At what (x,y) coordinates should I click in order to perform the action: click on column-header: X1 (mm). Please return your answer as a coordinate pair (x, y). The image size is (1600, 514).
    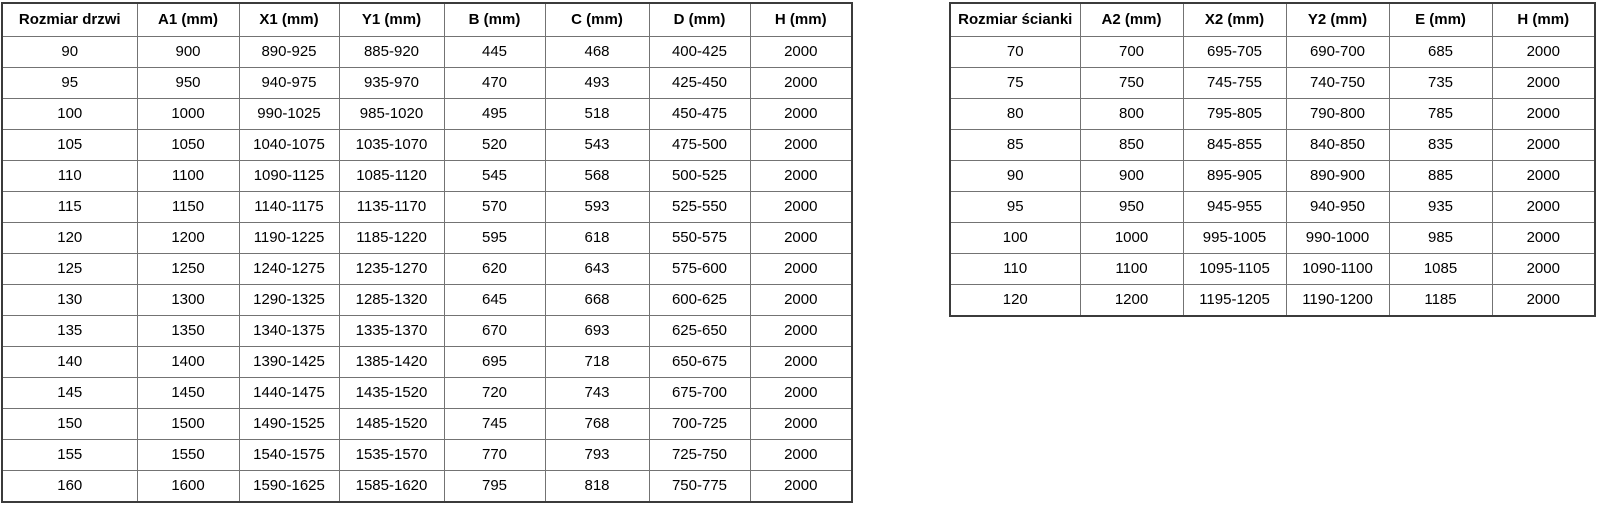
    Looking at the image, I should click on (289, 19).